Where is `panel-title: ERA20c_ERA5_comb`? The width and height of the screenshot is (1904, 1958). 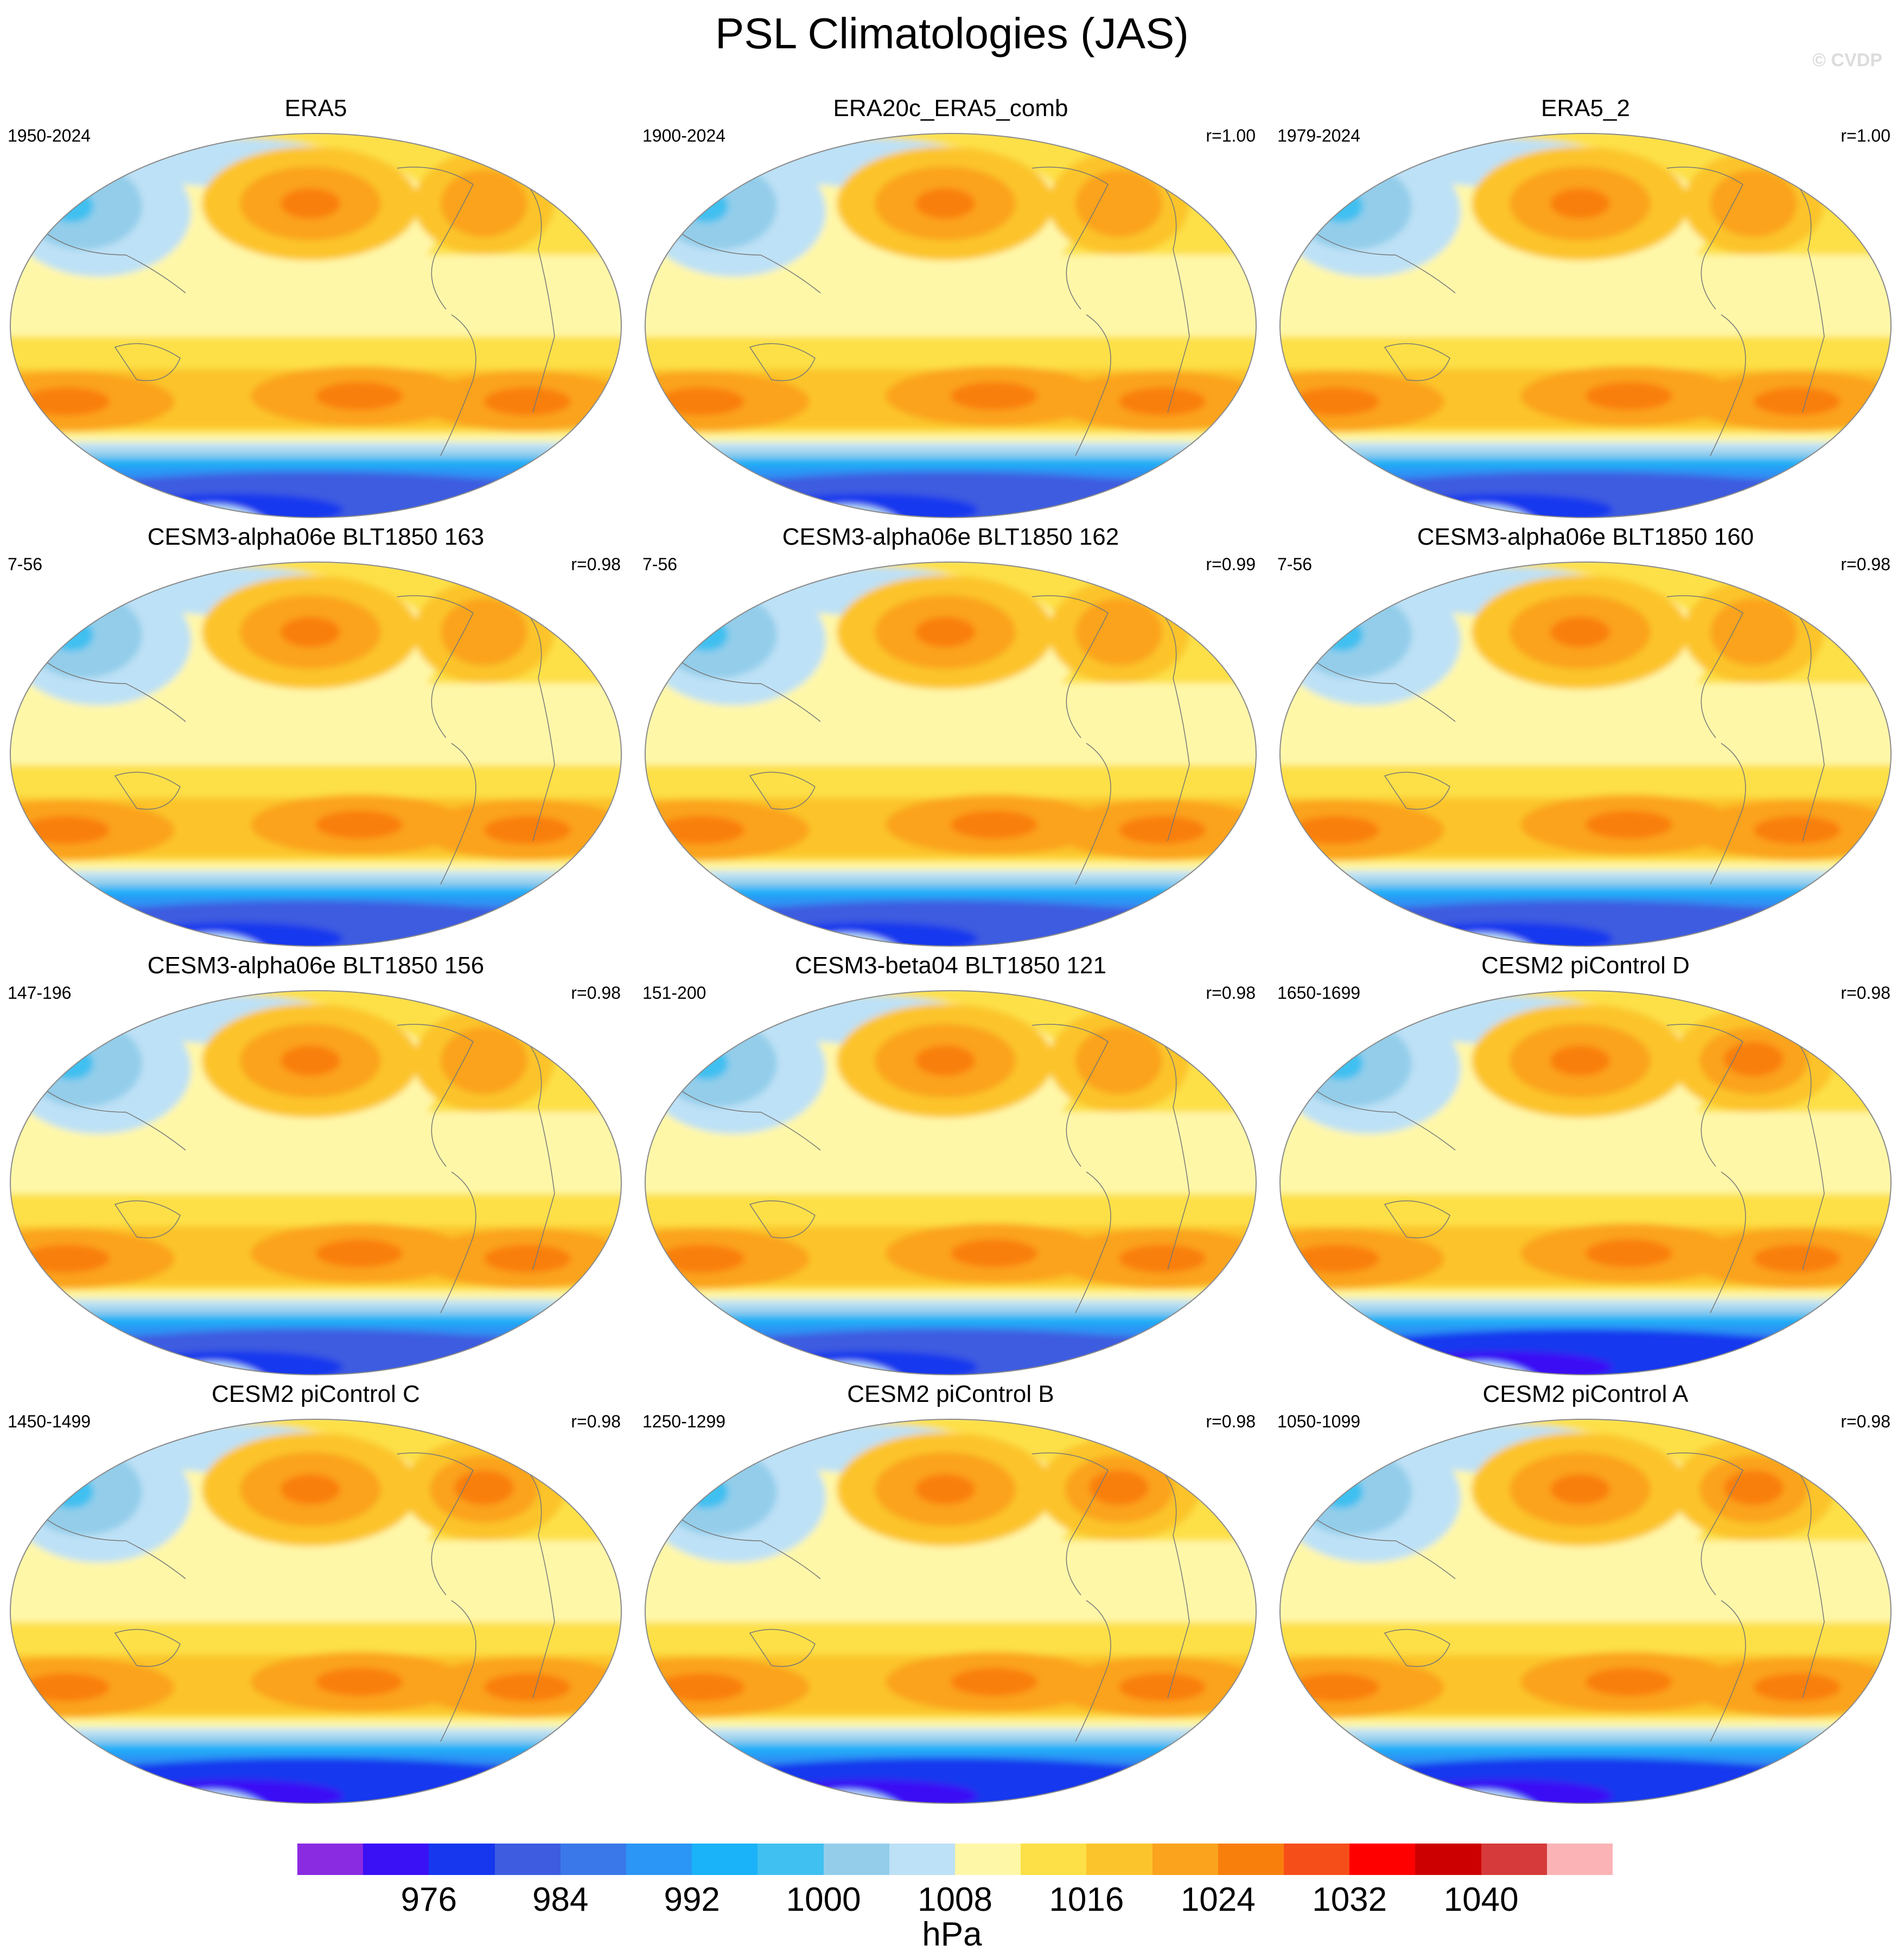 panel-title: ERA20c_ERA5_comb is located at coordinates (950, 109).